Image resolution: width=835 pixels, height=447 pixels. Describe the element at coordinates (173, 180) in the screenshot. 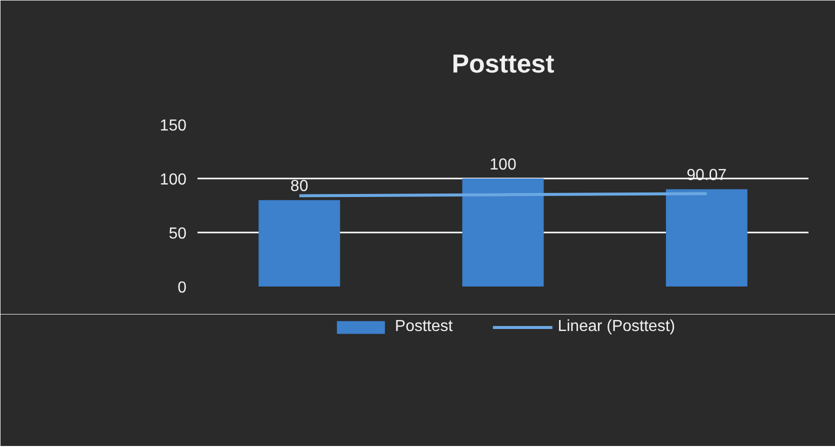

I see `y-tick-label: 100` at that location.